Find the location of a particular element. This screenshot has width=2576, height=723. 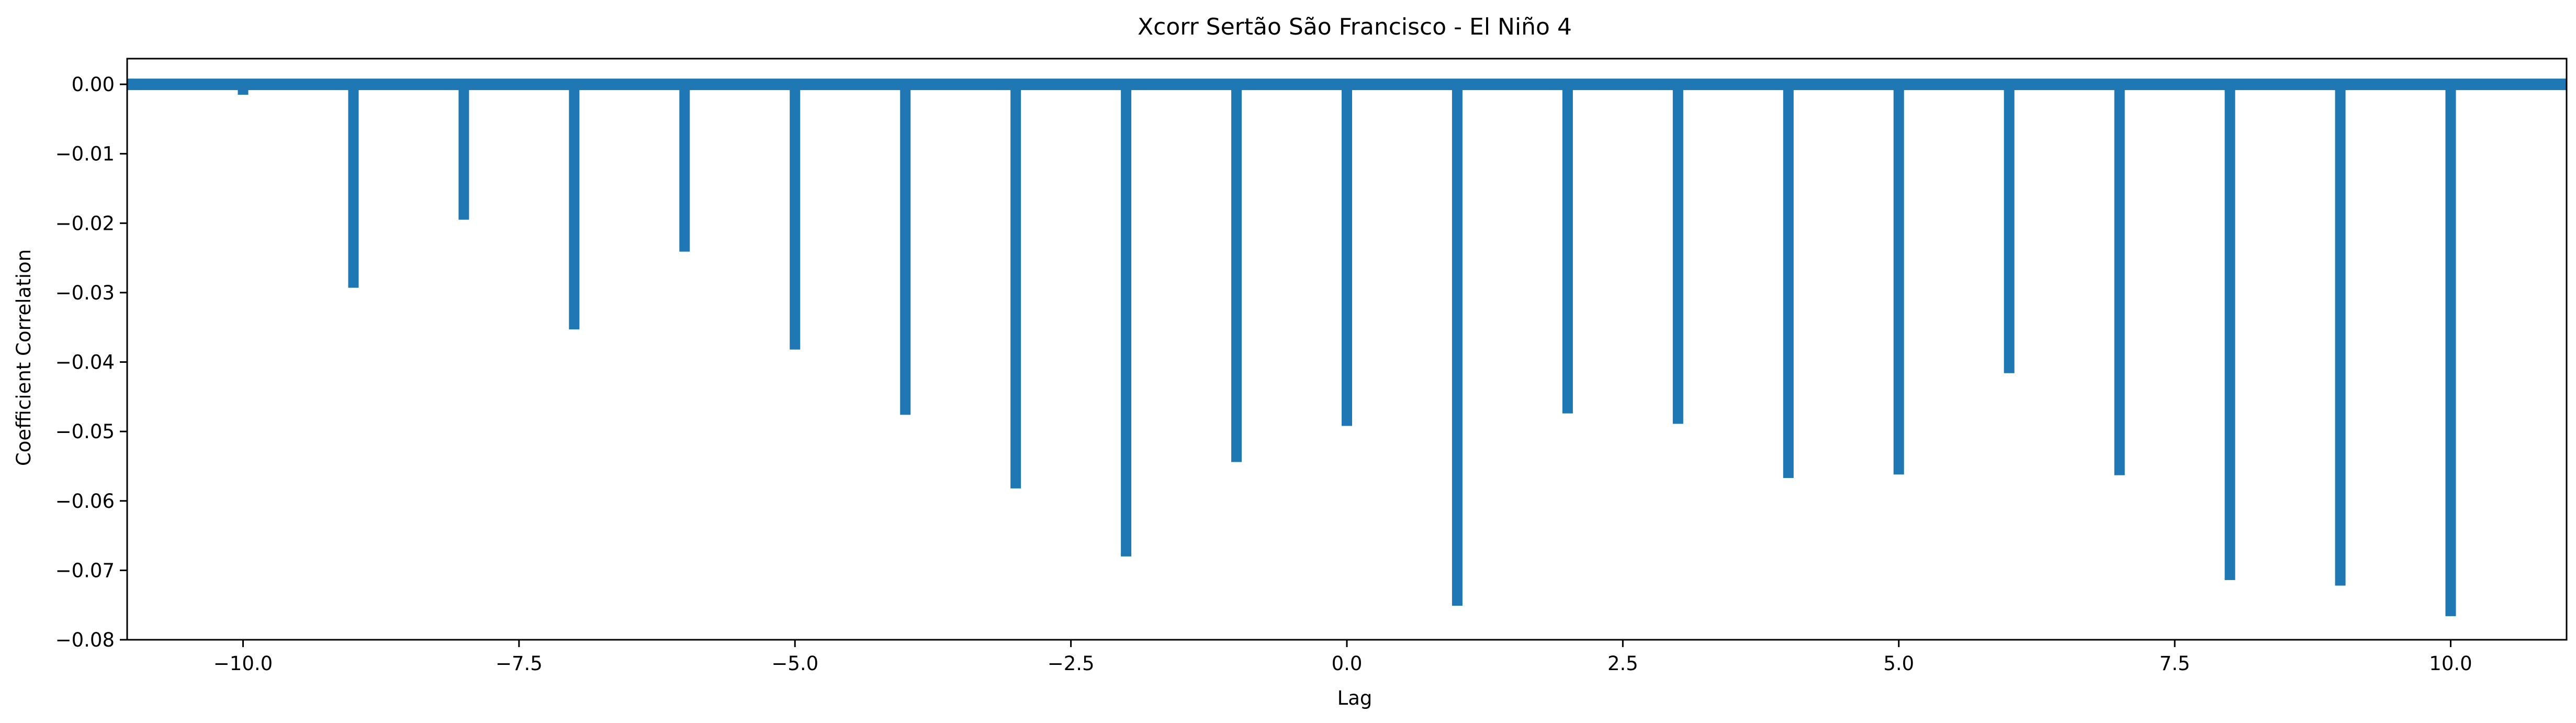

x-tick-label: −5.0 is located at coordinates (794, 663).